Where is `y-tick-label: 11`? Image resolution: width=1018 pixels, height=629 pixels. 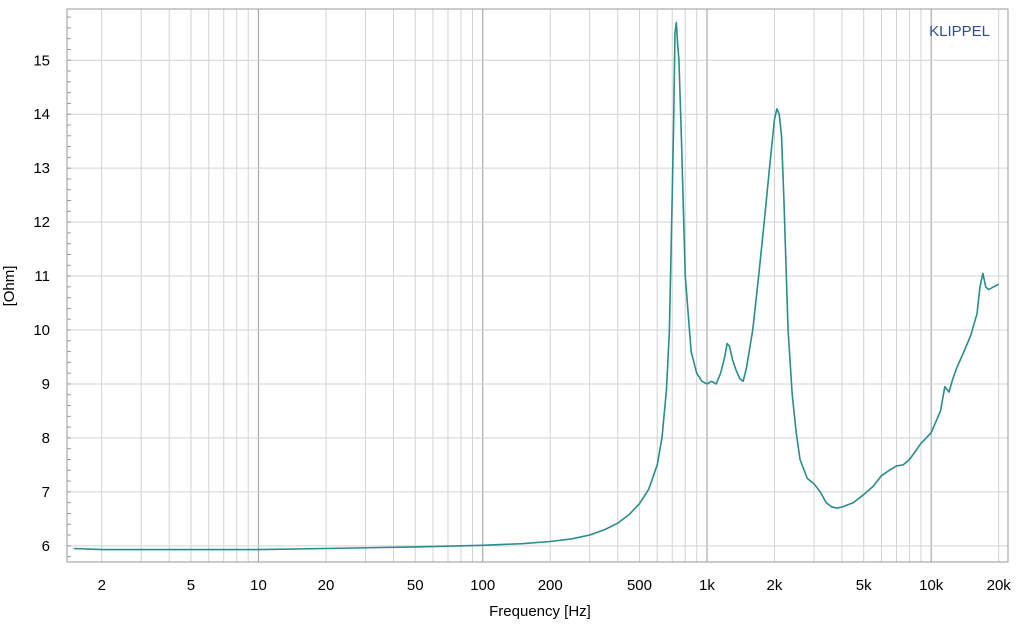
y-tick-label: 11 is located at coordinates (42, 276).